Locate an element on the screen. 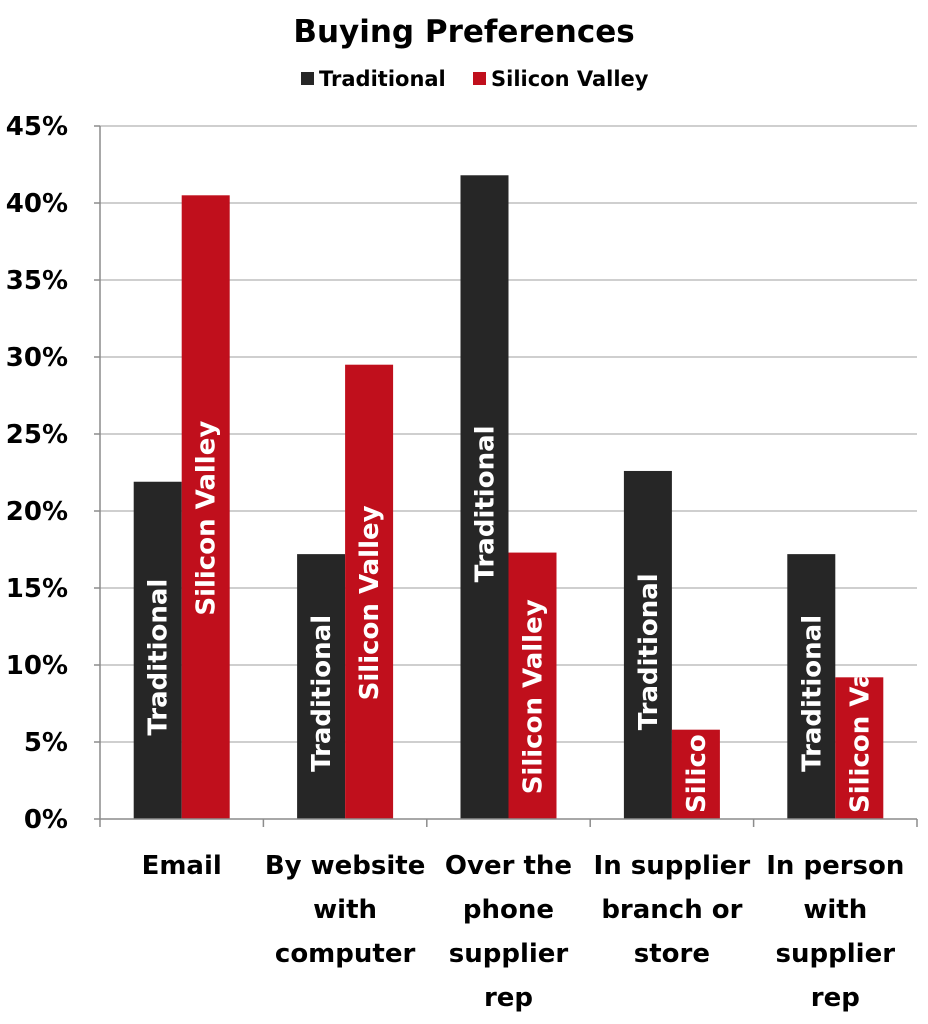 Image resolution: width=928 pixels, height=1024 pixels. y-tick-label: 10% is located at coordinates (37, 666).